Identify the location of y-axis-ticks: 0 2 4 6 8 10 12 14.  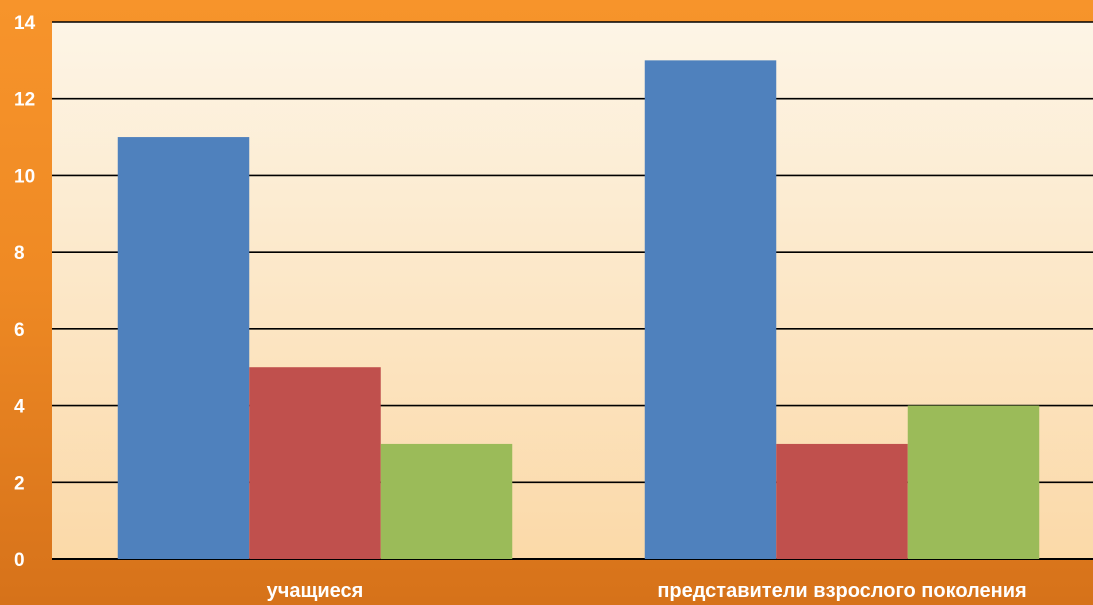
(25, 292).